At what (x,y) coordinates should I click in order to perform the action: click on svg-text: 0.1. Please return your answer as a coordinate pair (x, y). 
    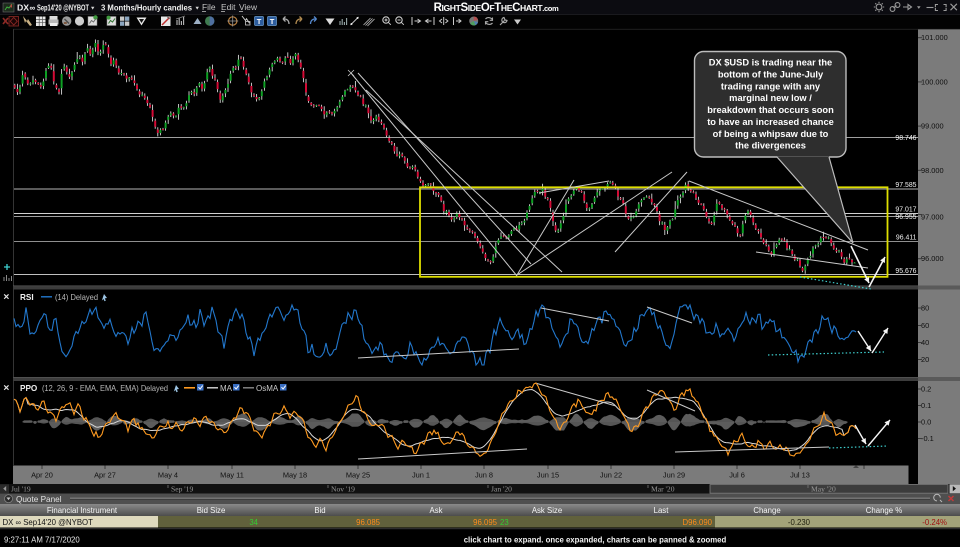
    Looking at the image, I should click on (926, 405).